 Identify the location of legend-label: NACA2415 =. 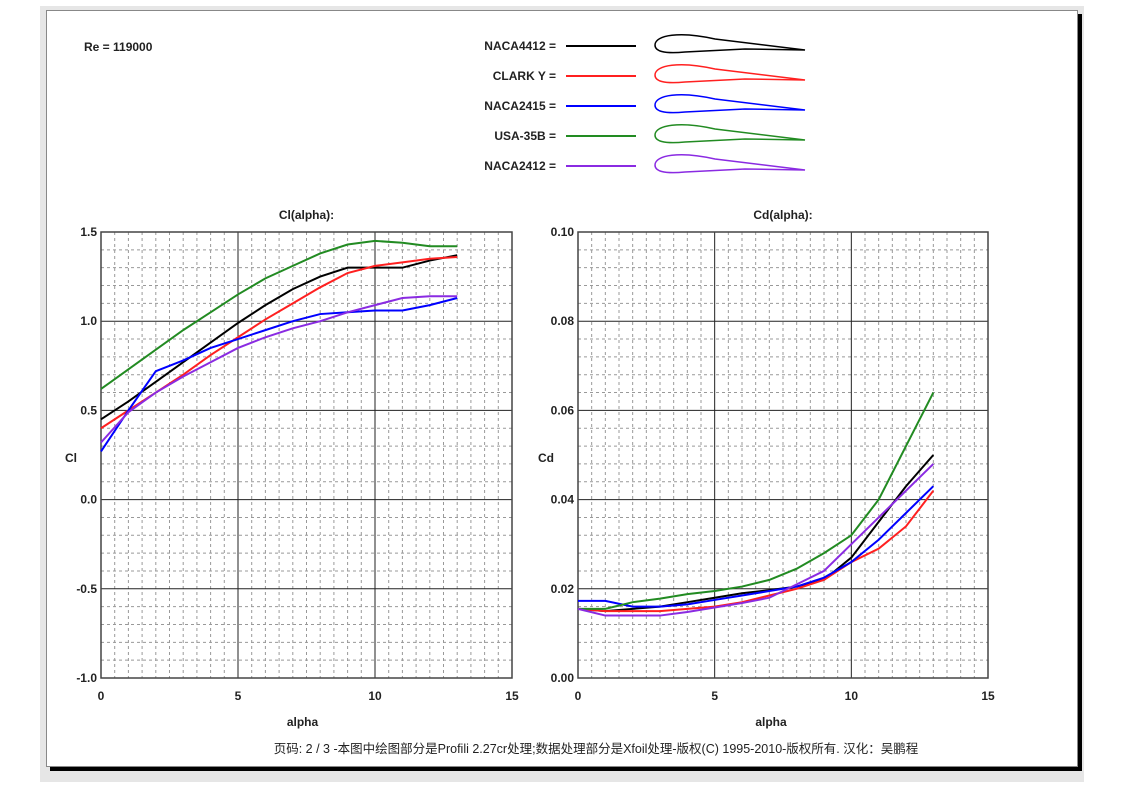
(520, 106).